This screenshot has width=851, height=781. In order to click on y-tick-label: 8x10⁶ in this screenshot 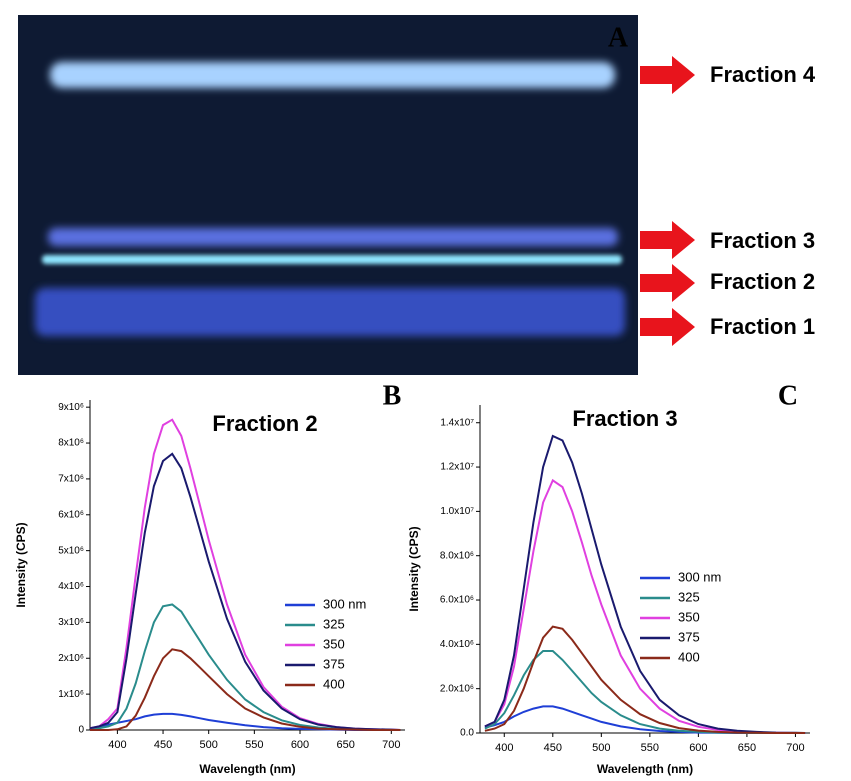, I will do `click(71, 443)`.